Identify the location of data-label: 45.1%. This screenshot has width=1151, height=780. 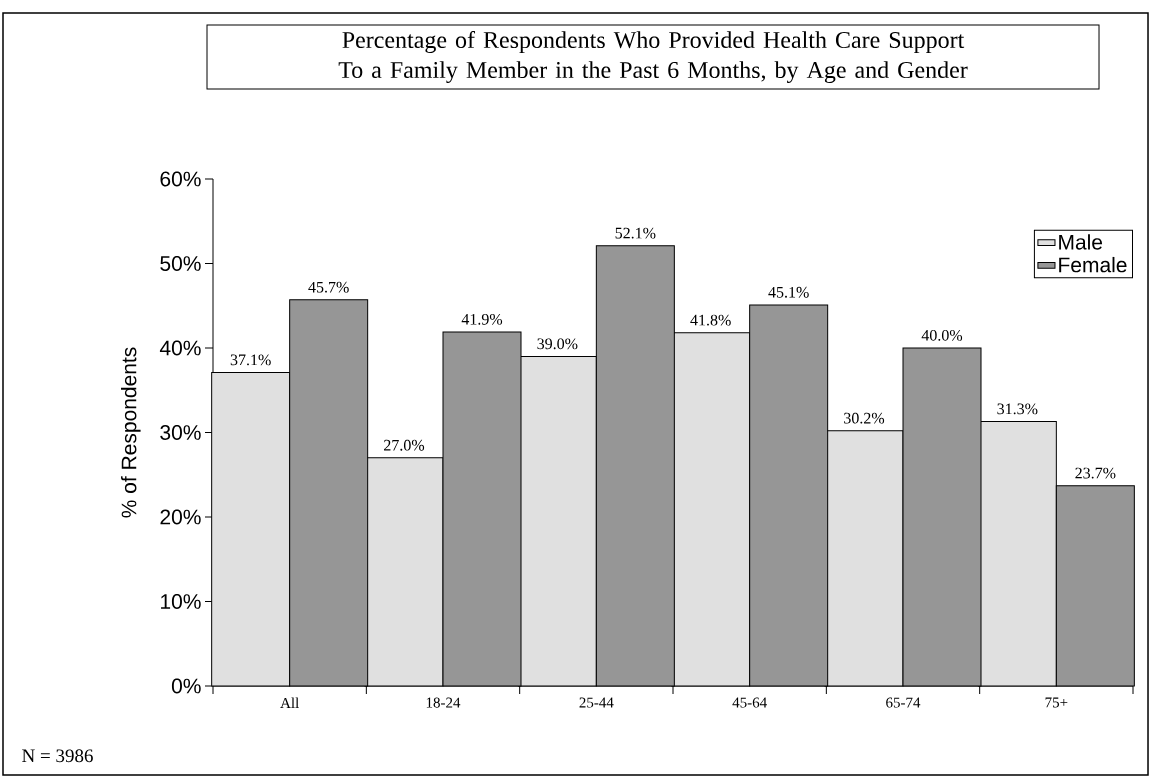
(788, 292).